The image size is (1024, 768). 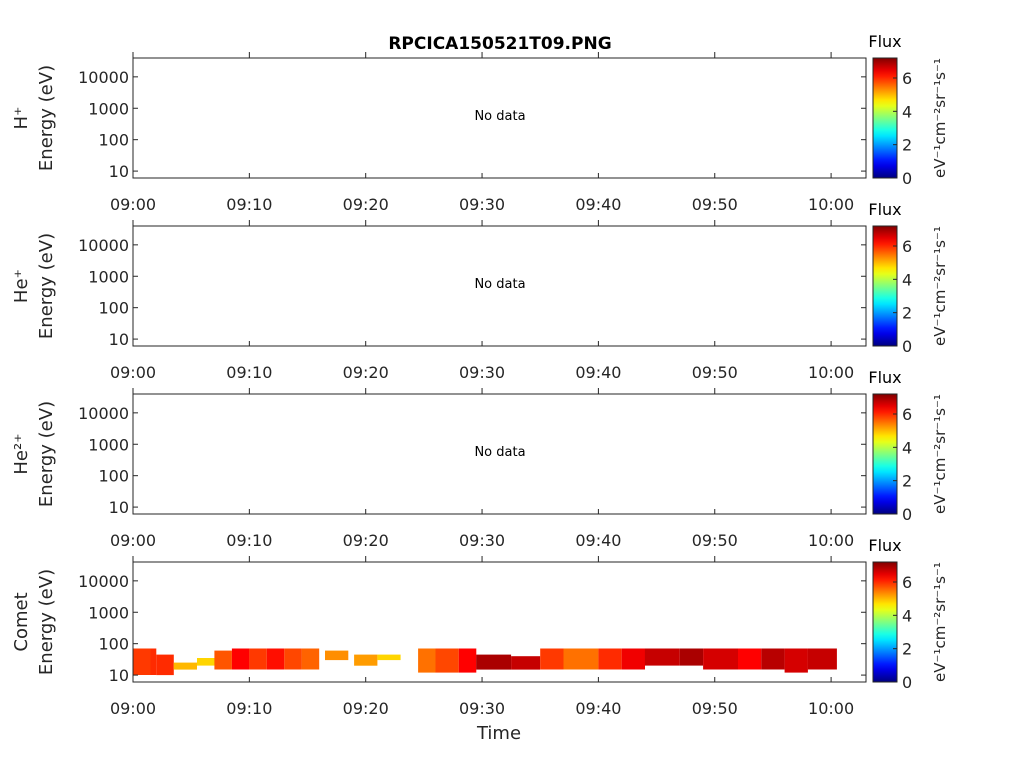 What do you see at coordinates (21, 117) in the screenshot?
I see `species-label: H⁺` at bounding box center [21, 117].